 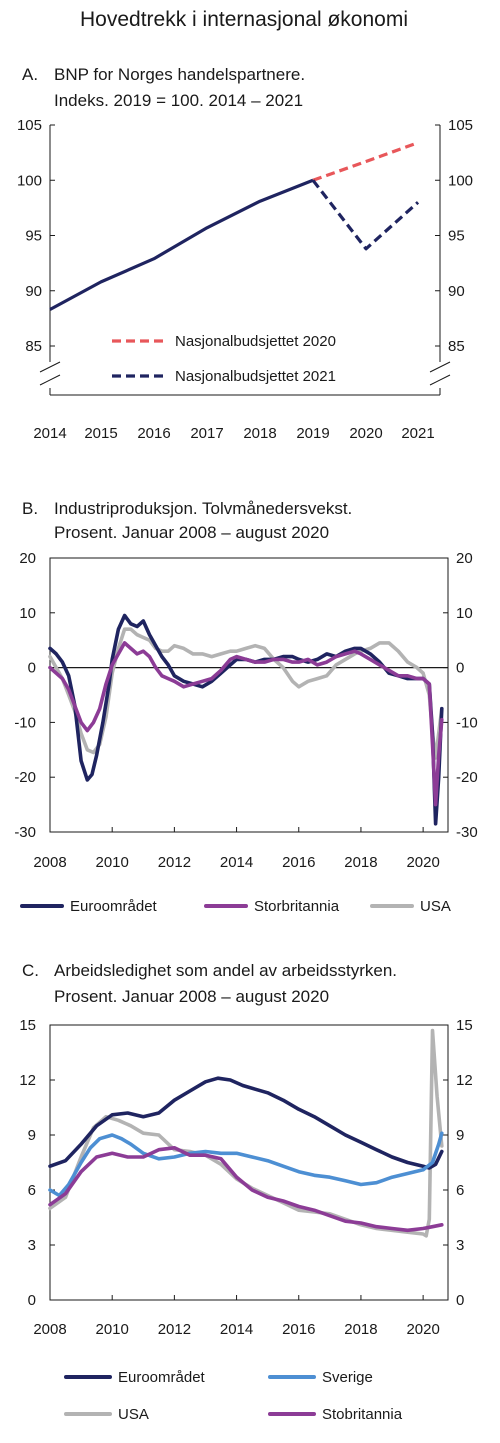 What do you see at coordinates (297, 906) in the screenshot?
I see `legend-label: Storbritannia` at bounding box center [297, 906].